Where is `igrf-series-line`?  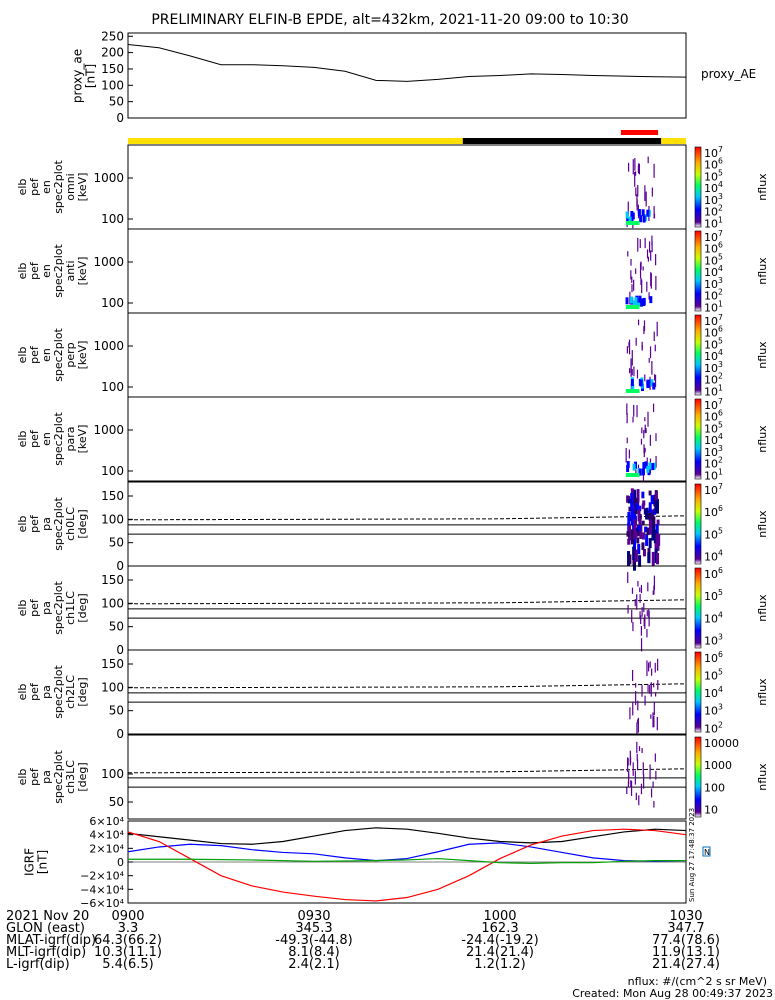
igrf-series-line is located at coordinates (407, 865).